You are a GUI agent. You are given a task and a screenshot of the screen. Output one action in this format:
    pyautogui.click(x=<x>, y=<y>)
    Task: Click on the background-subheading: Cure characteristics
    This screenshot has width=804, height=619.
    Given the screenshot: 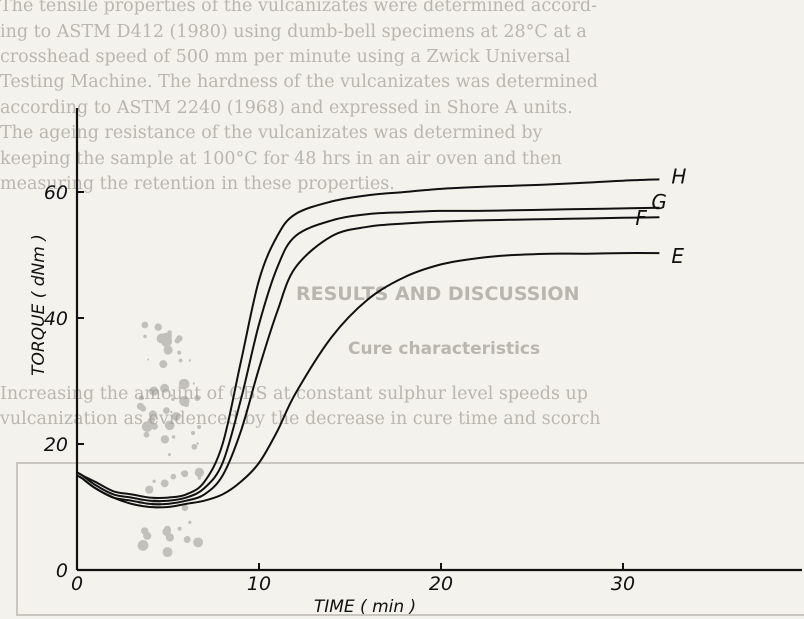 What is the action you would take?
    pyautogui.click(x=444, y=349)
    